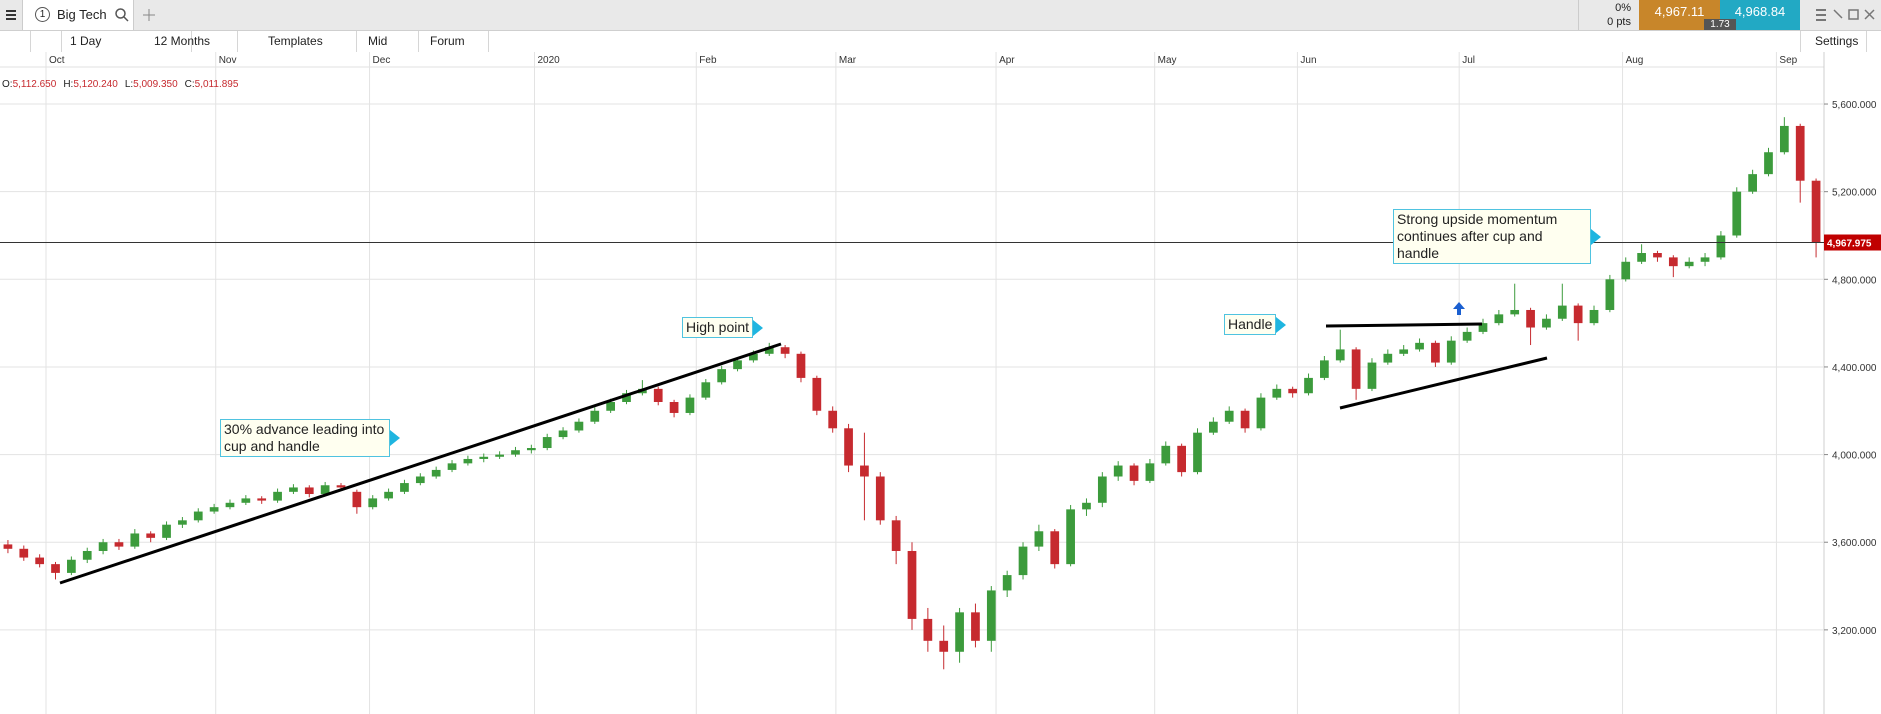 The image size is (1881, 714). What do you see at coordinates (1854, 631) in the screenshot?
I see `y-tick-label: 3,200.000` at bounding box center [1854, 631].